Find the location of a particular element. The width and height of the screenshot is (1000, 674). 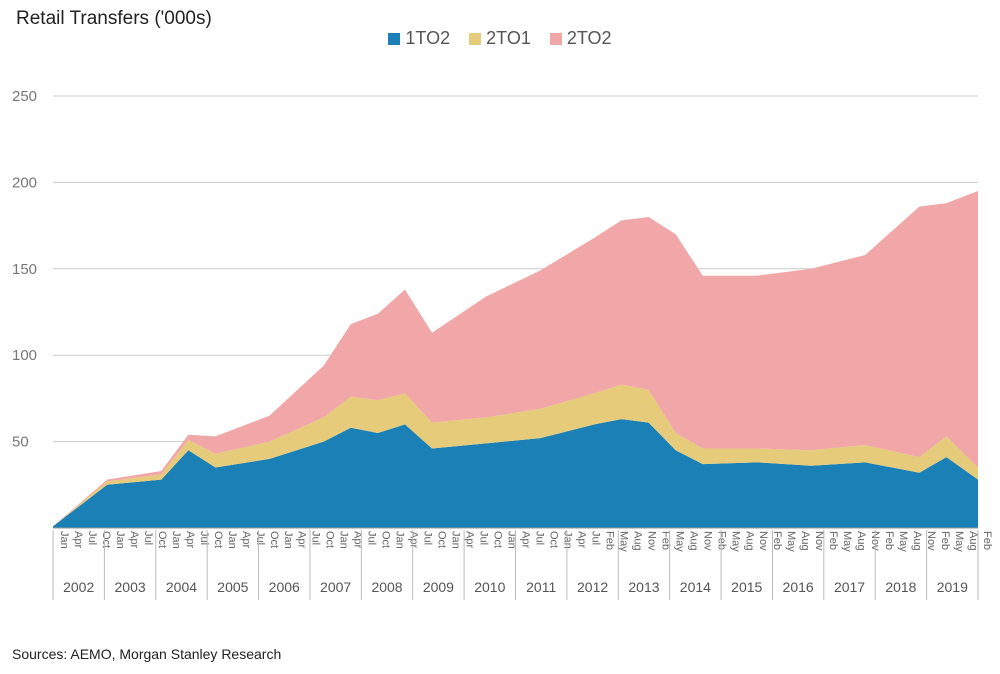

legend-swatch-1to2 is located at coordinates (394, 38).